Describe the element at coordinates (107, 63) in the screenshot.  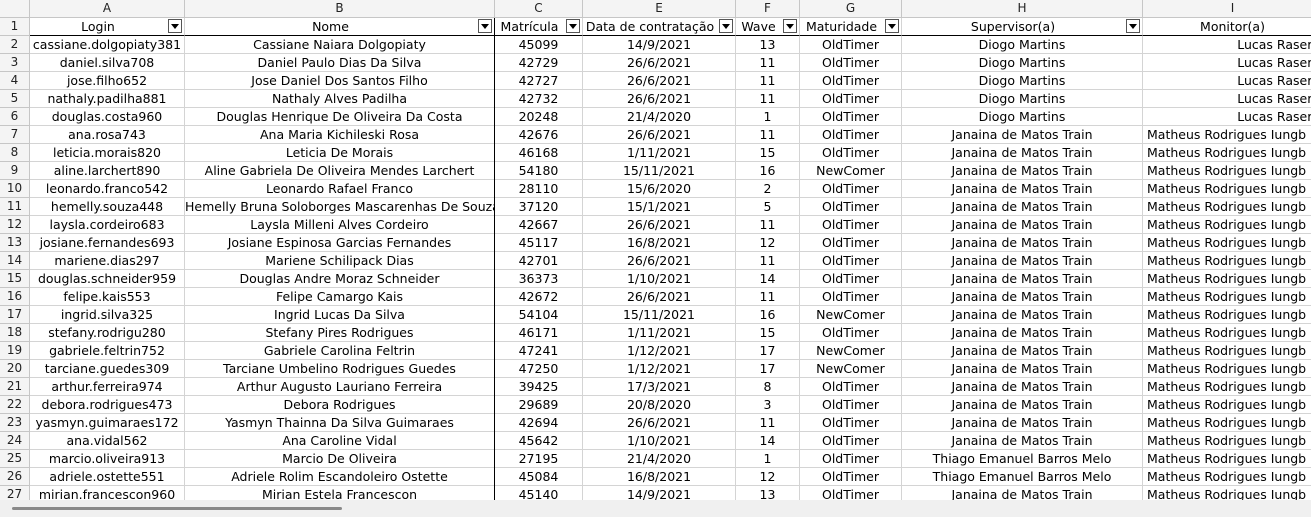
I see `cell-login: daniel.silva708` at that location.